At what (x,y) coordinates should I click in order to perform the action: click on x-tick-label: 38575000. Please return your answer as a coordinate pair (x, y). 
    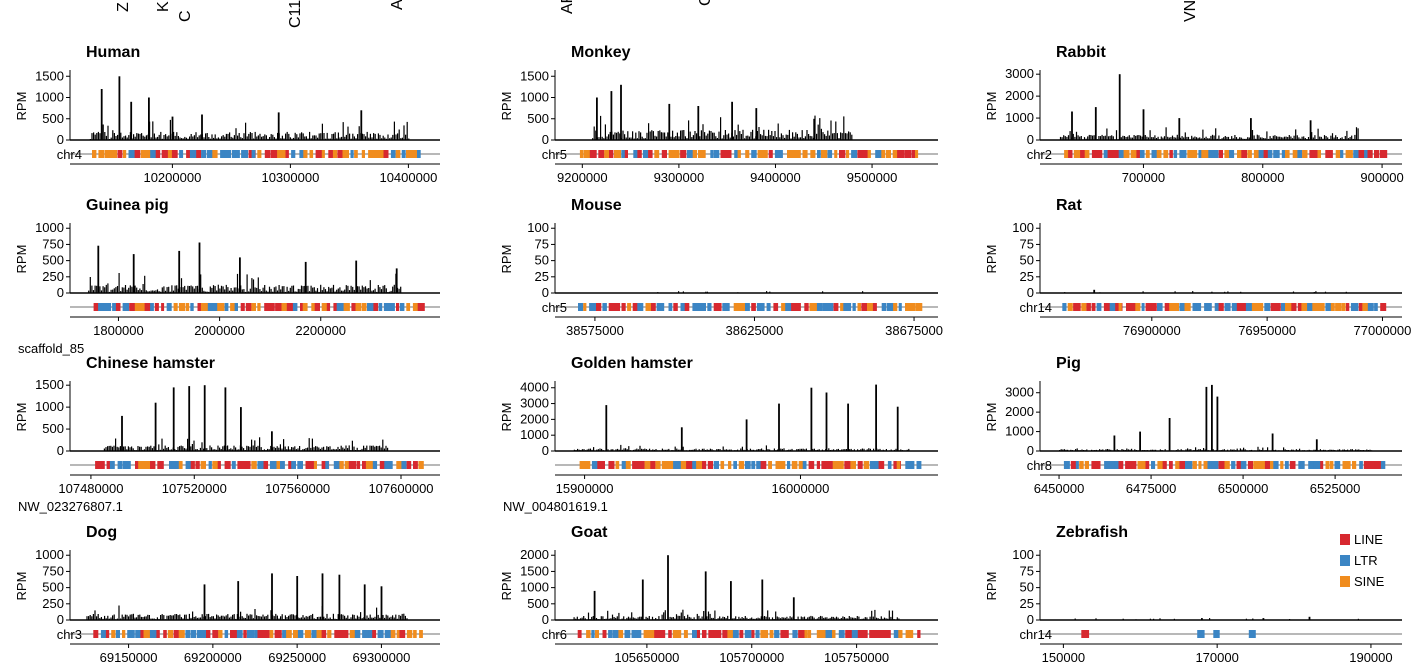
    Looking at the image, I should click on (595, 330).